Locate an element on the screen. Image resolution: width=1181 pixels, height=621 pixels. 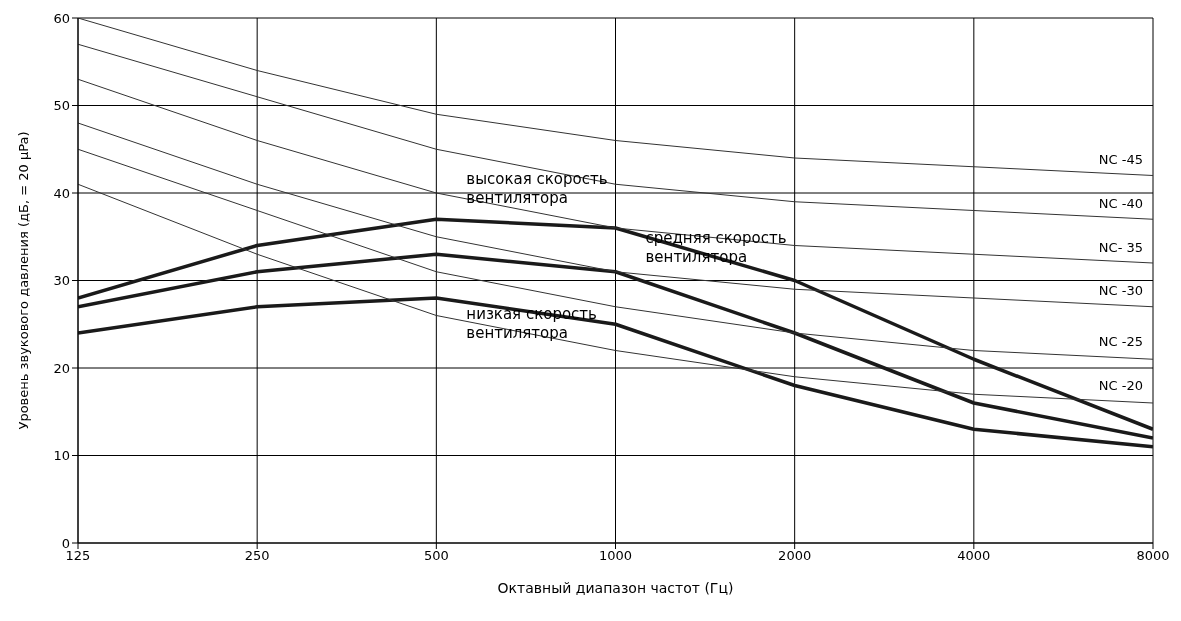
annotation: NC -30 is located at coordinates (1120, 291).